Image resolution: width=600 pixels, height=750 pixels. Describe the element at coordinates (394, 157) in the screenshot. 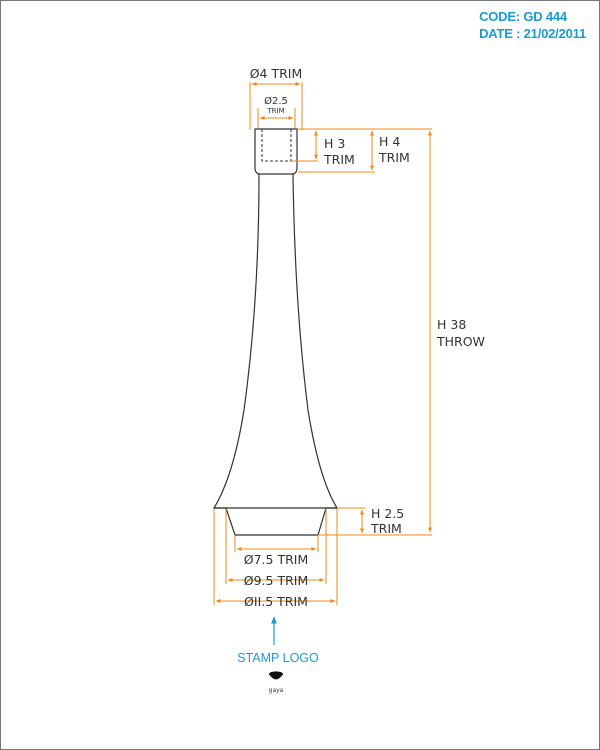

I see `h4-trim-label: TRIM` at that location.